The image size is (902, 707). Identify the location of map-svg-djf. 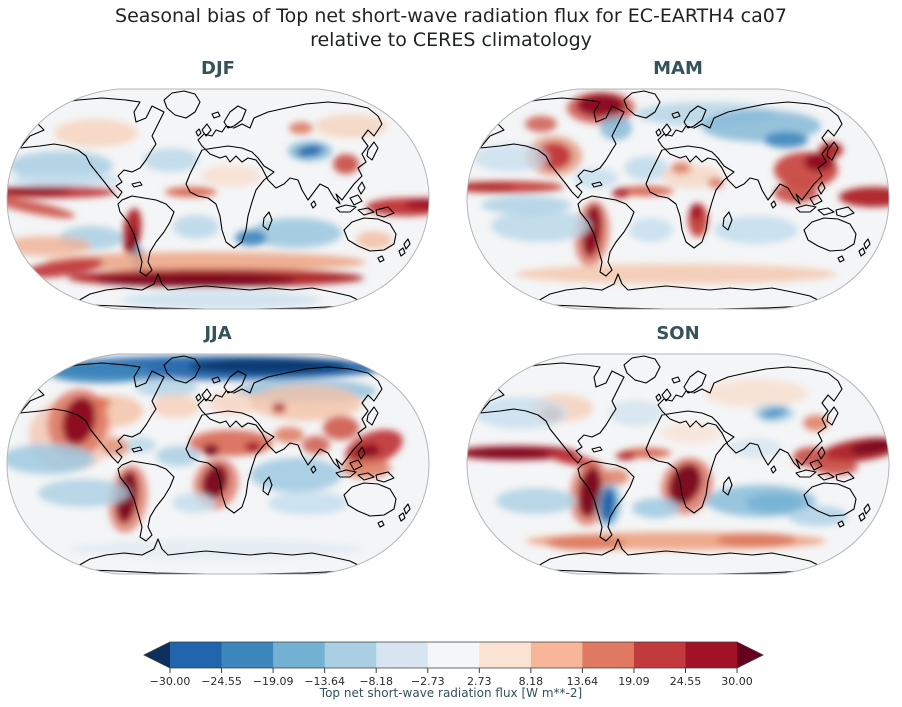
(218, 199).